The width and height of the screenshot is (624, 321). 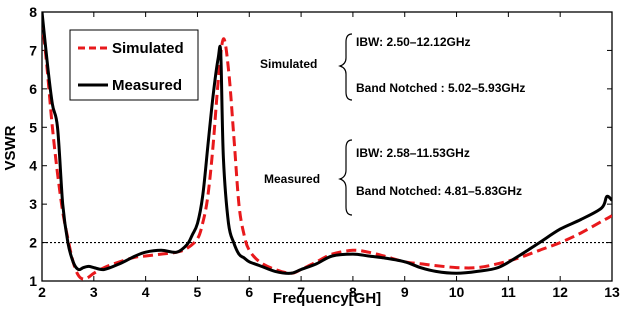 What do you see at coordinates (94, 292) in the screenshot?
I see `x-tick-label: 3` at bounding box center [94, 292].